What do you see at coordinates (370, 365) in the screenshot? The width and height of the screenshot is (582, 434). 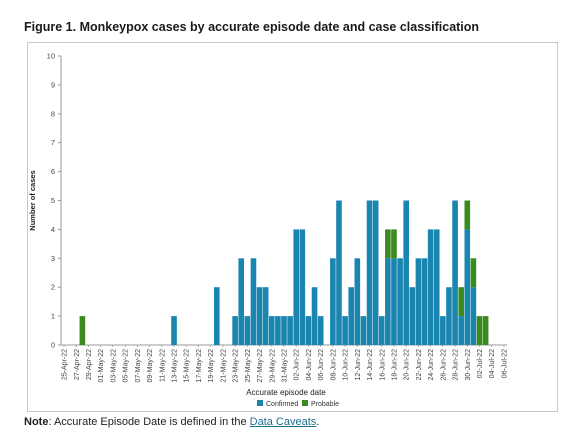 I see `x-tick-label: 14-Jun-22` at bounding box center [370, 365].